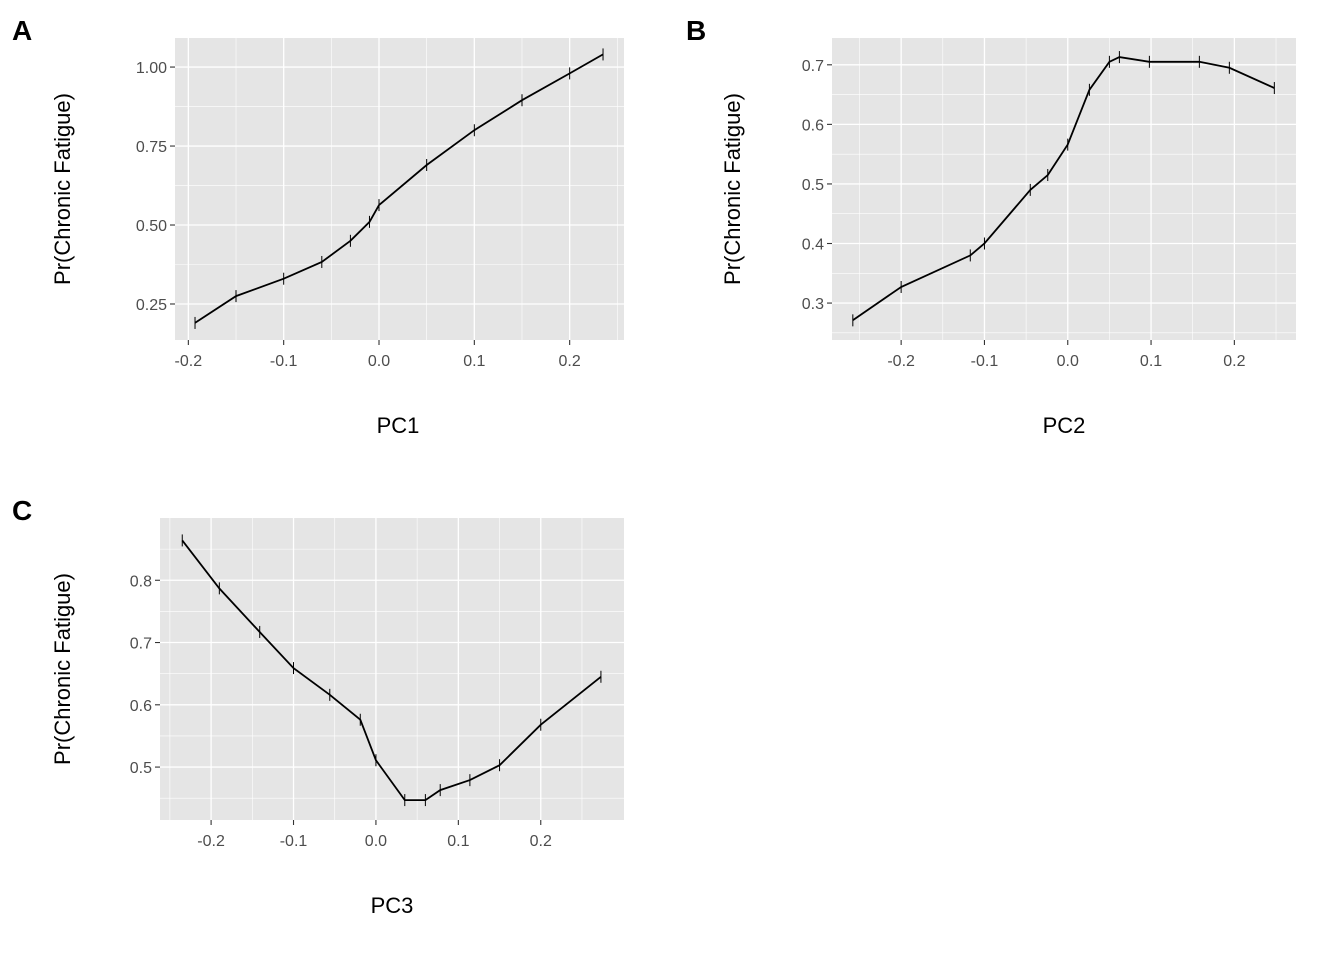 The height and width of the screenshot is (960, 1344). Describe the element at coordinates (151, 68) in the screenshot. I see `y-tick-label: 1.00` at that location.